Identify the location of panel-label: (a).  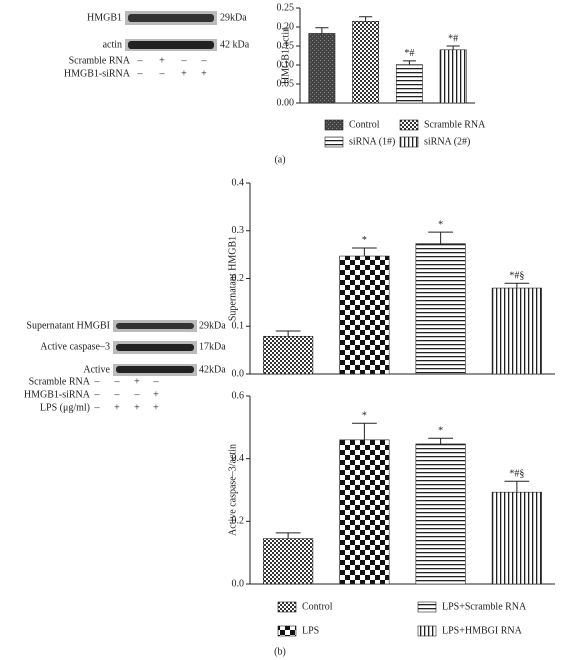
(279, 159).